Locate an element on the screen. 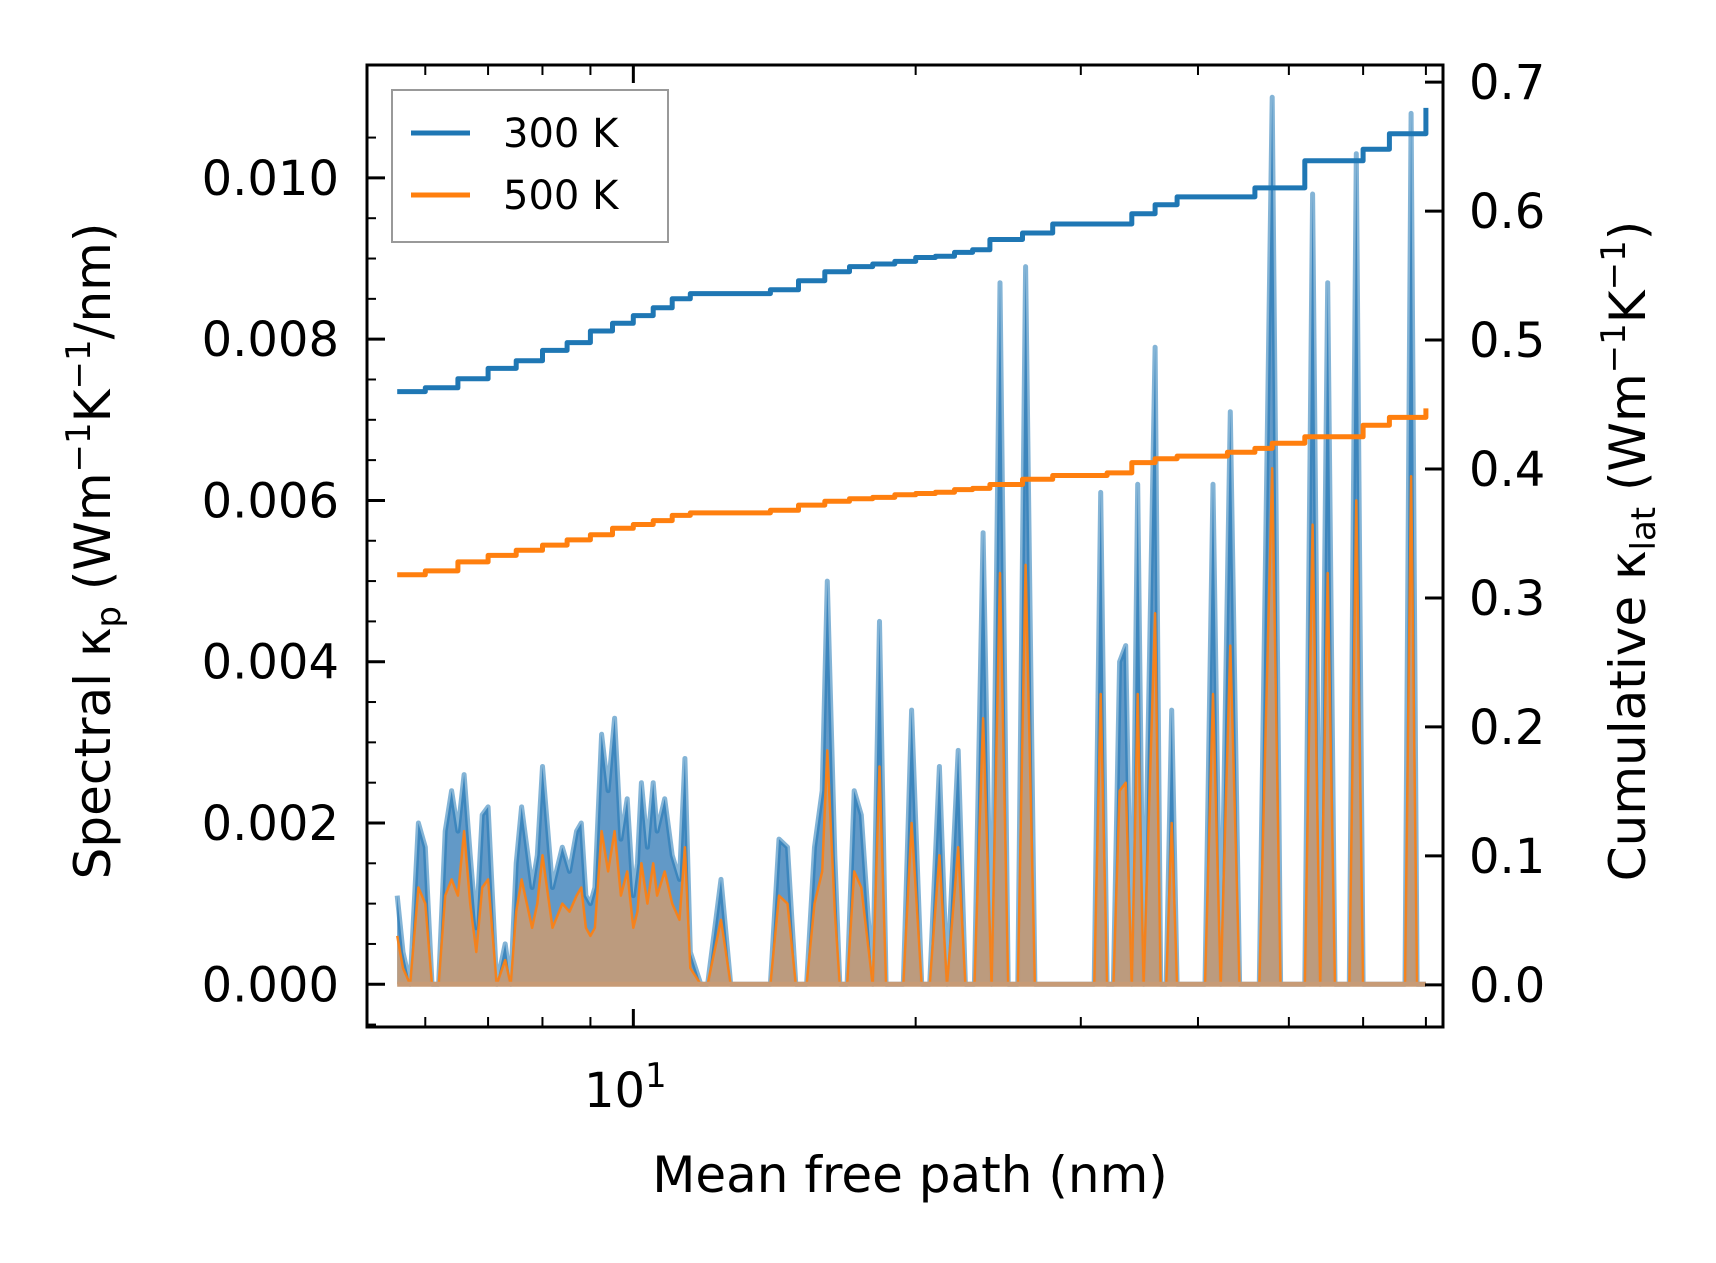  legend-label: 500 K is located at coordinates (561, 196).